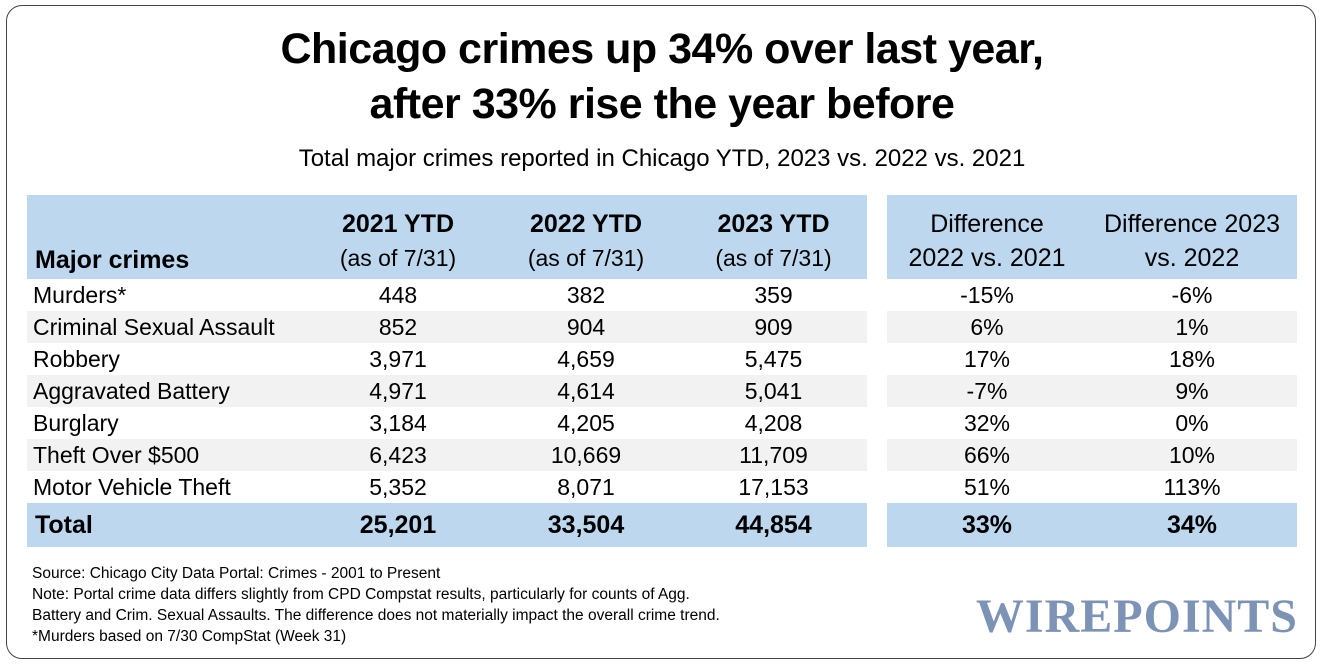  I want to click on table-row: Theft Over $500 6,423 10,669 11,709, so click(447, 455).